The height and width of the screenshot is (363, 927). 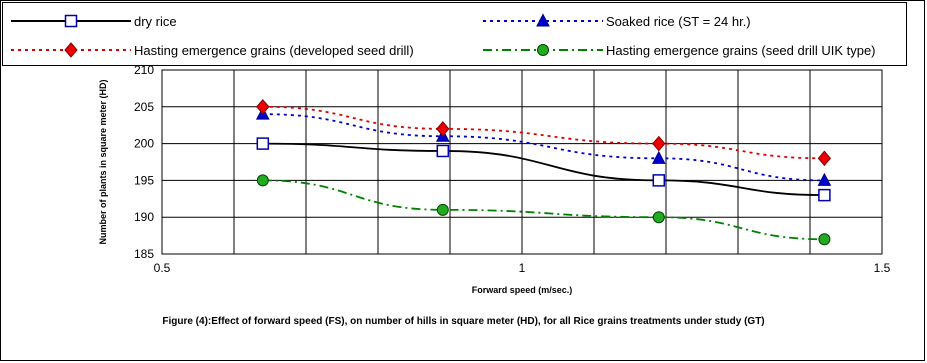 What do you see at coordinates (882, 268) in the screenshot?
I see `x-tick-label: 1.5` at bounding box center [882, 268].